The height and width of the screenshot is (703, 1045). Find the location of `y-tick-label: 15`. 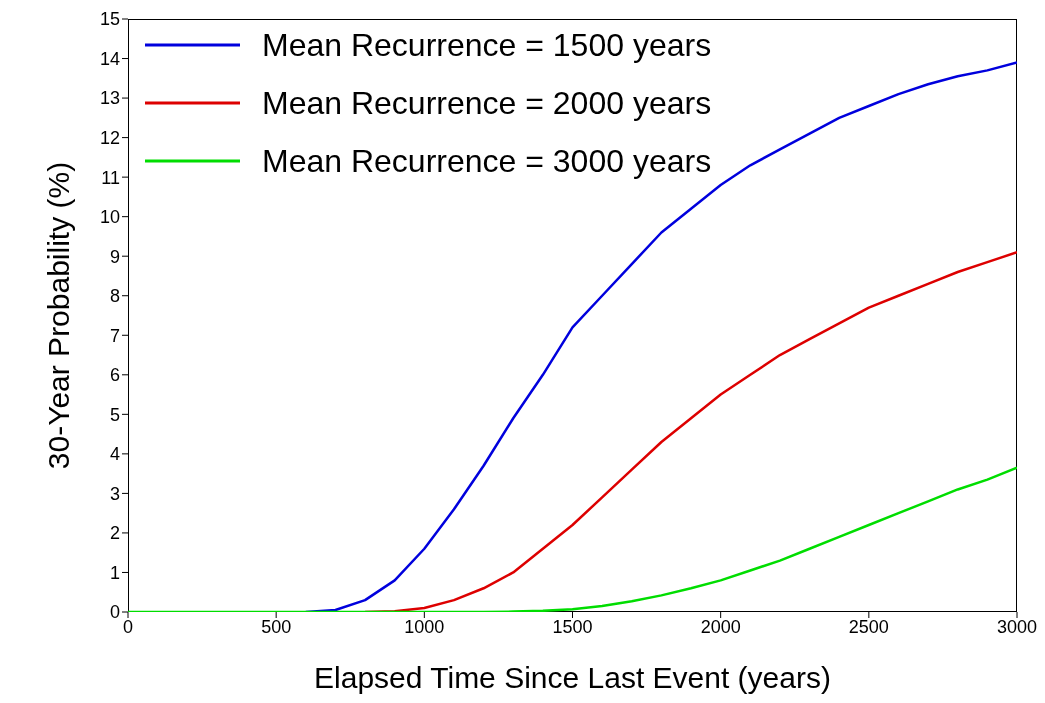

y-tick-label: 15 is located at coordinates (109, 19).